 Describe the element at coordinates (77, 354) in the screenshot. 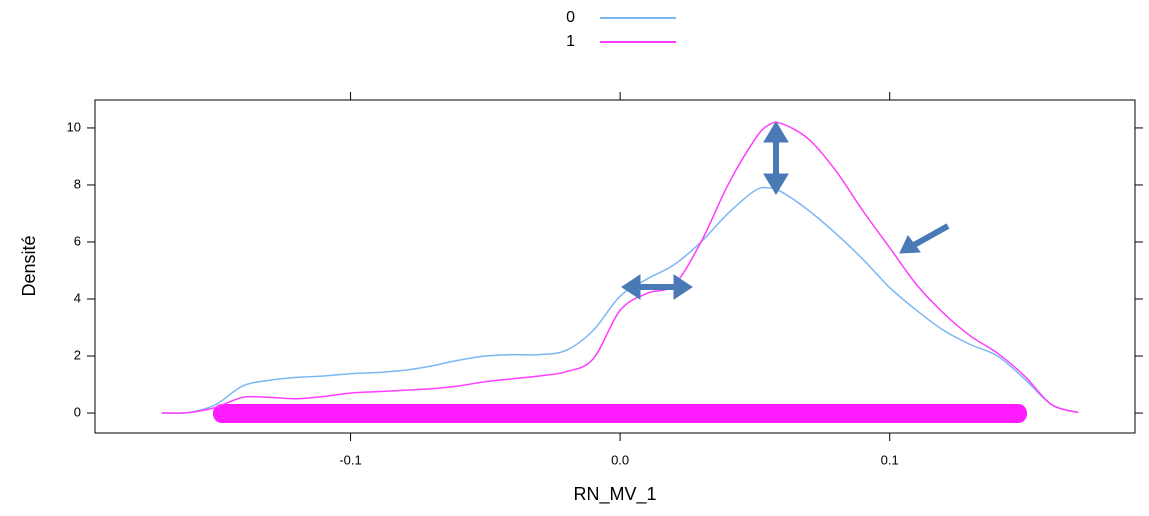

I see `y-tick-label: 2` at that location.